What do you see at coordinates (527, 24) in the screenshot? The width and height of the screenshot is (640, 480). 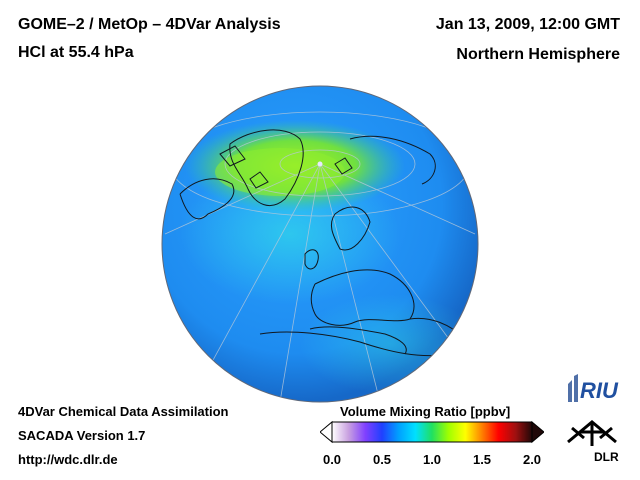 I see `date-label: Jan 13, 2009, 12:00 GMT` at bounding box center [527, 24].